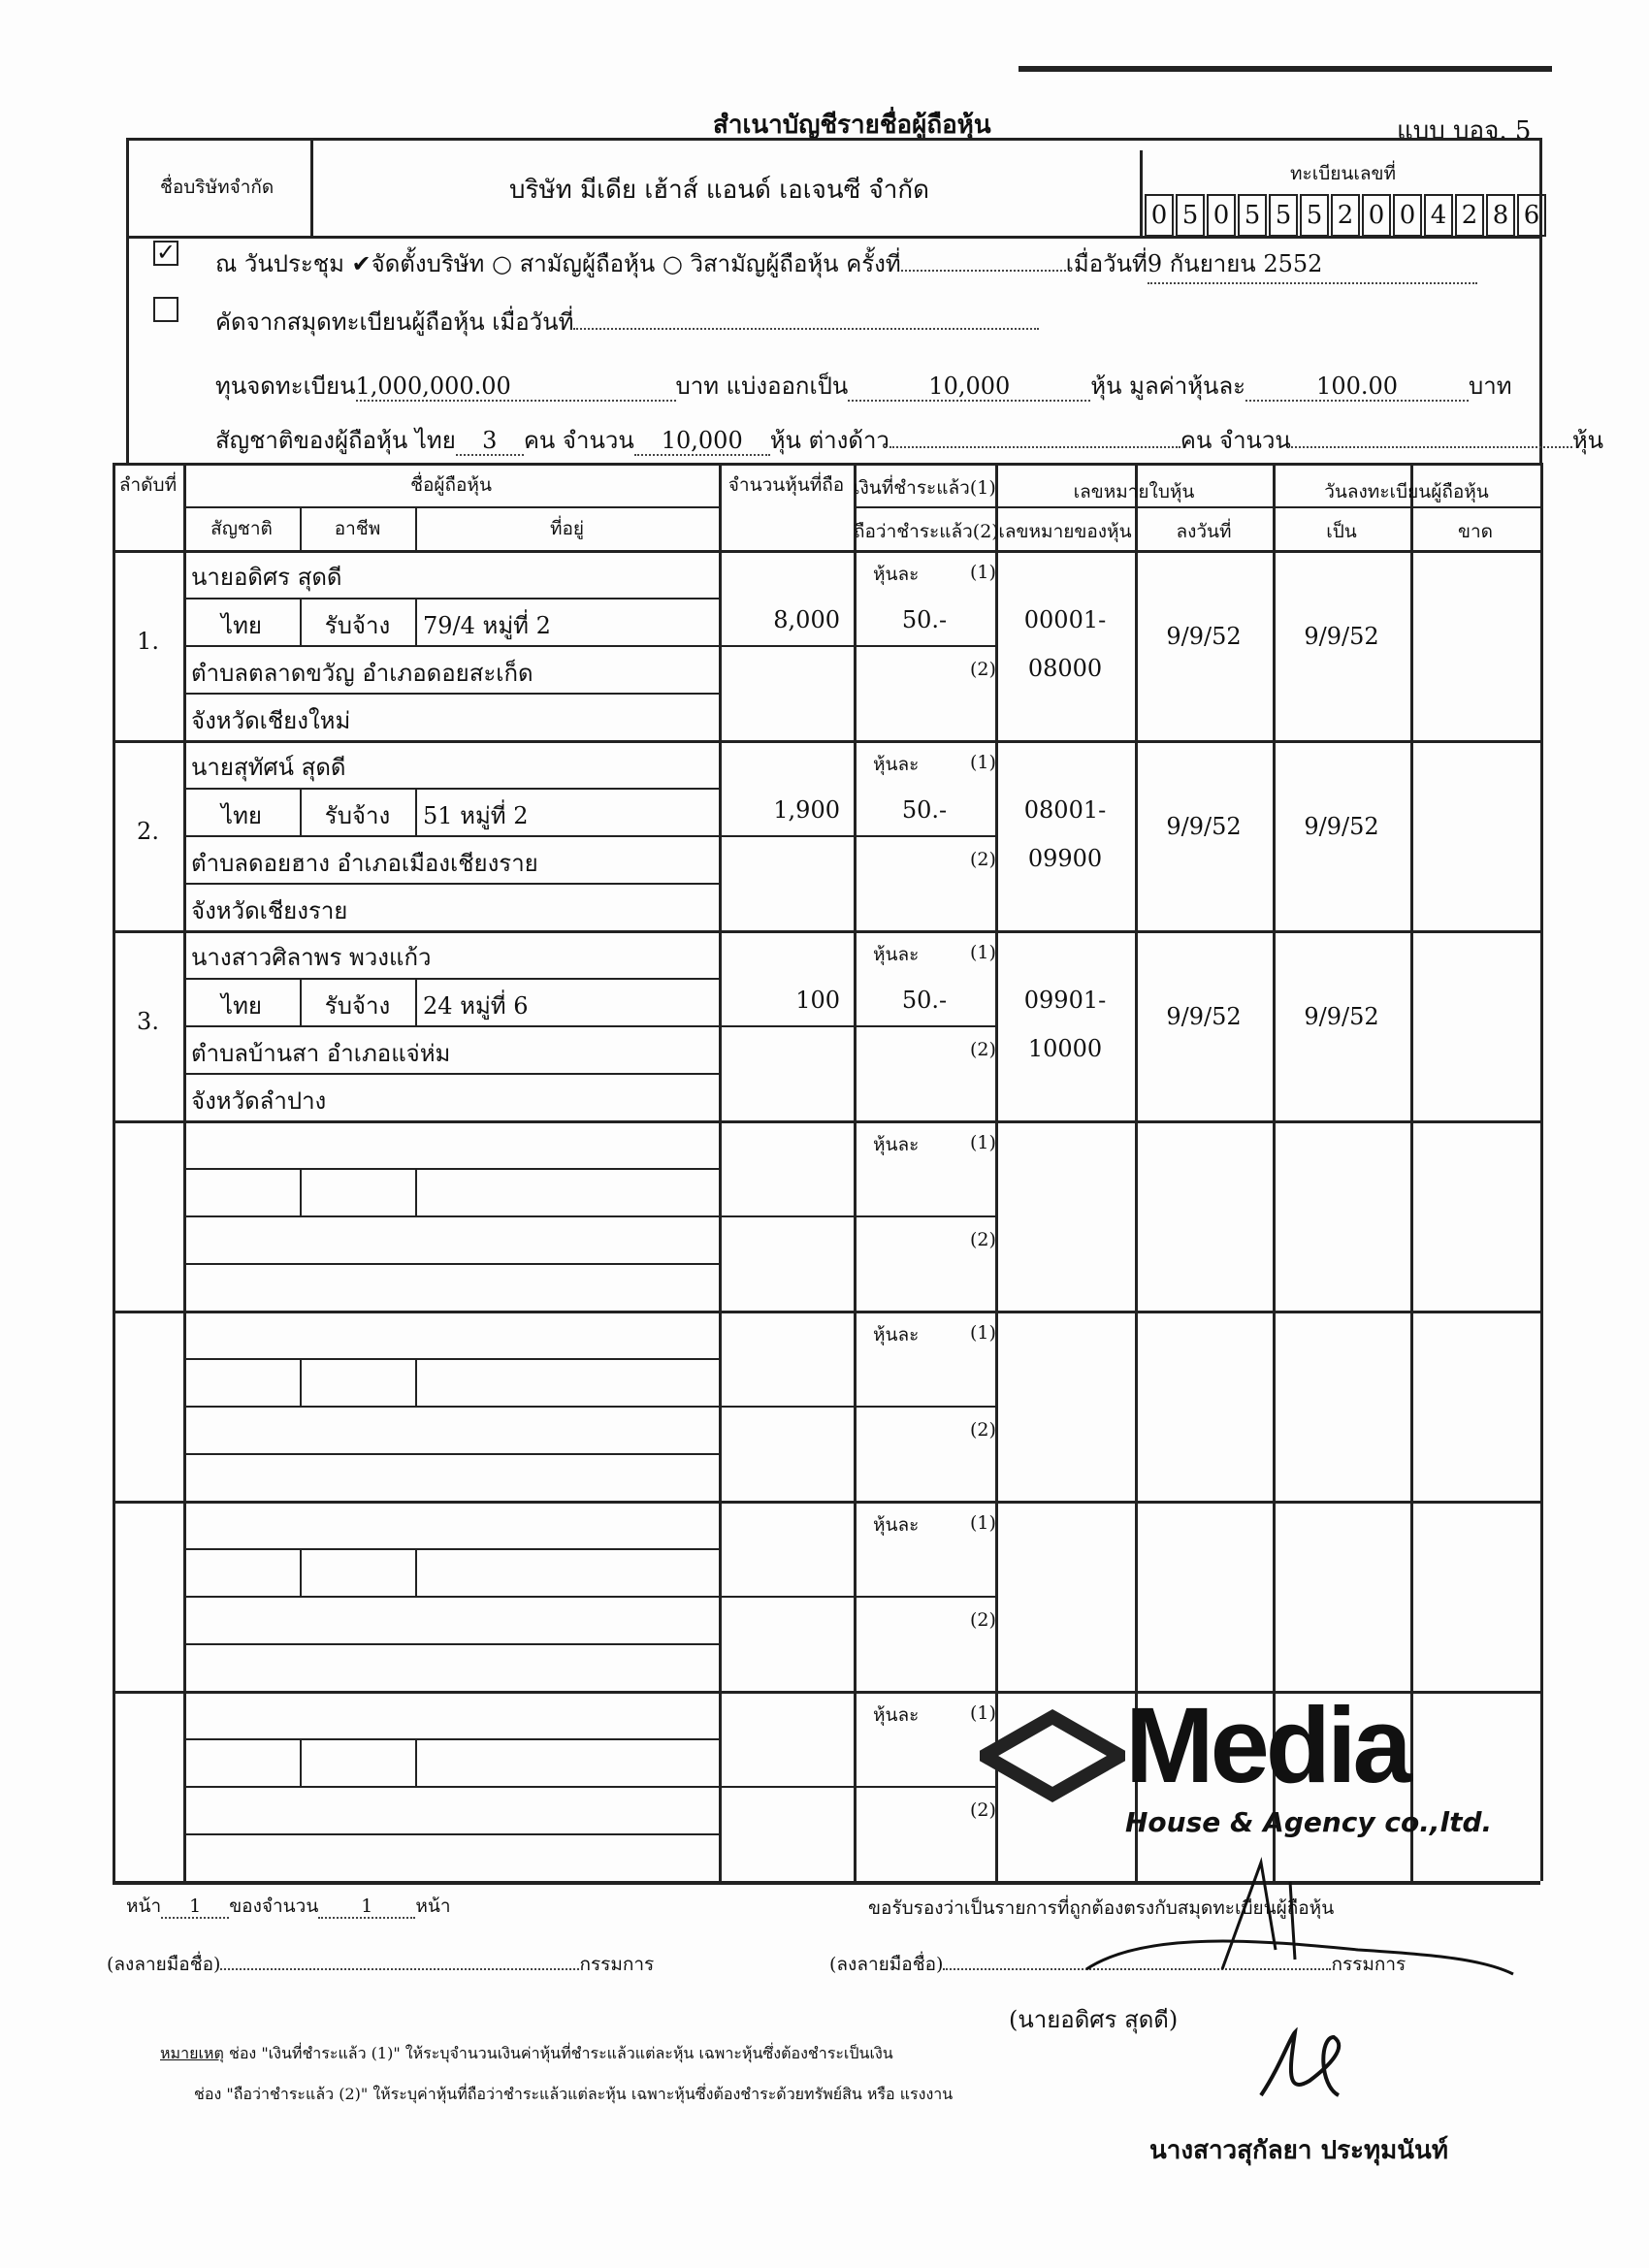 Image resolution: width=1649 pixels, height=2268 pixels. Describe the element at coordinates (476, 1006) in the screenshot. I see `address-line-1: 24 หมู่ที่ 6` at that location.